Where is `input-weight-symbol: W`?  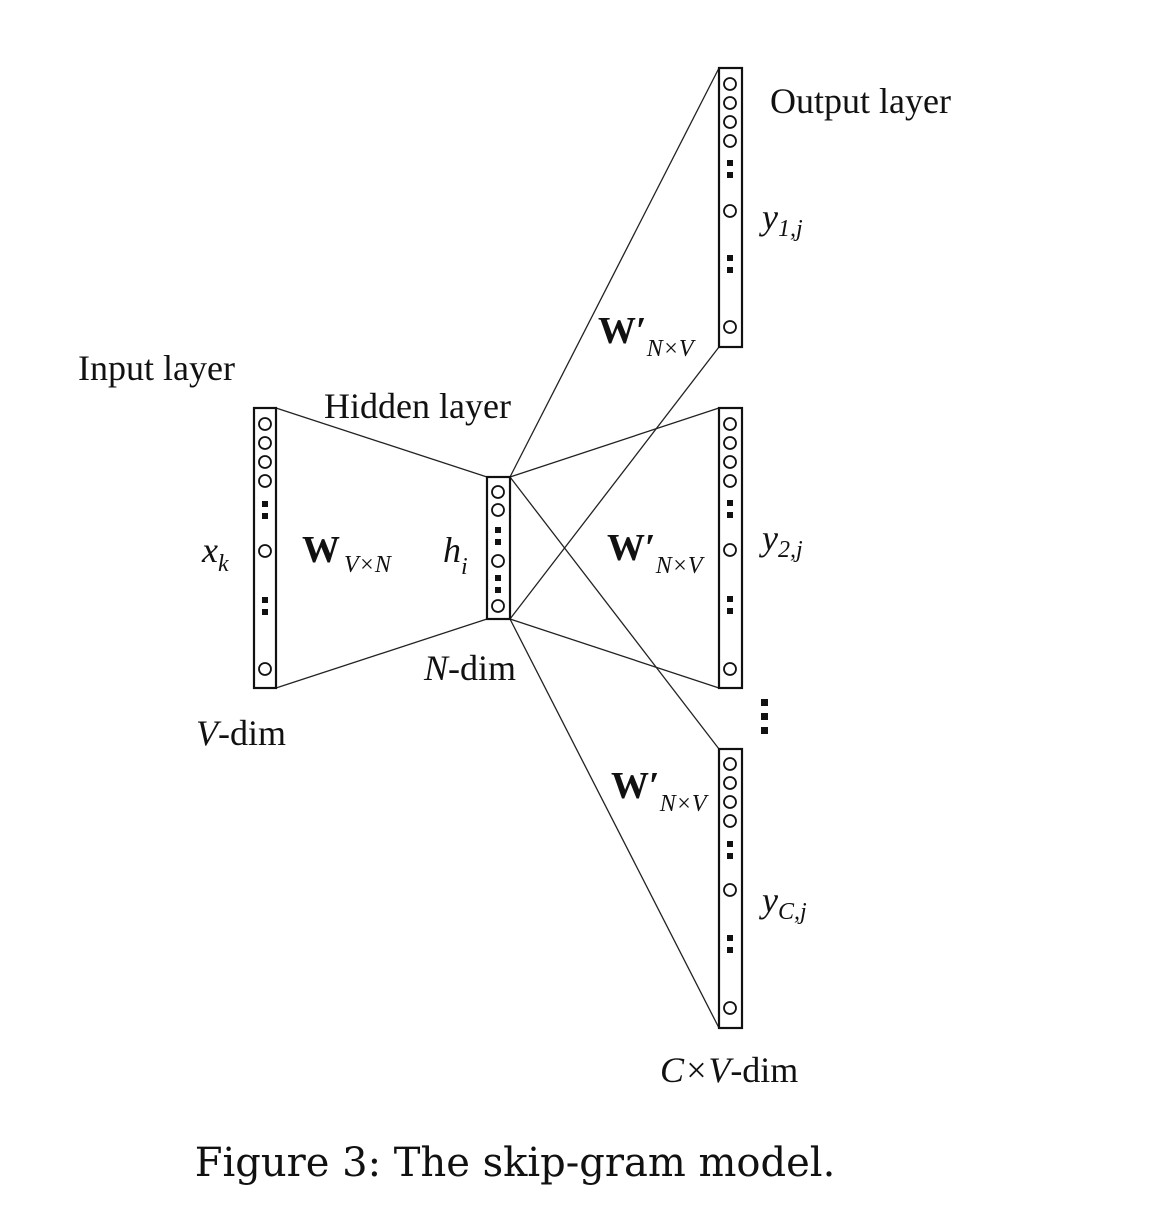 input-weight-symbol: W is located at coordinates (321, 550).